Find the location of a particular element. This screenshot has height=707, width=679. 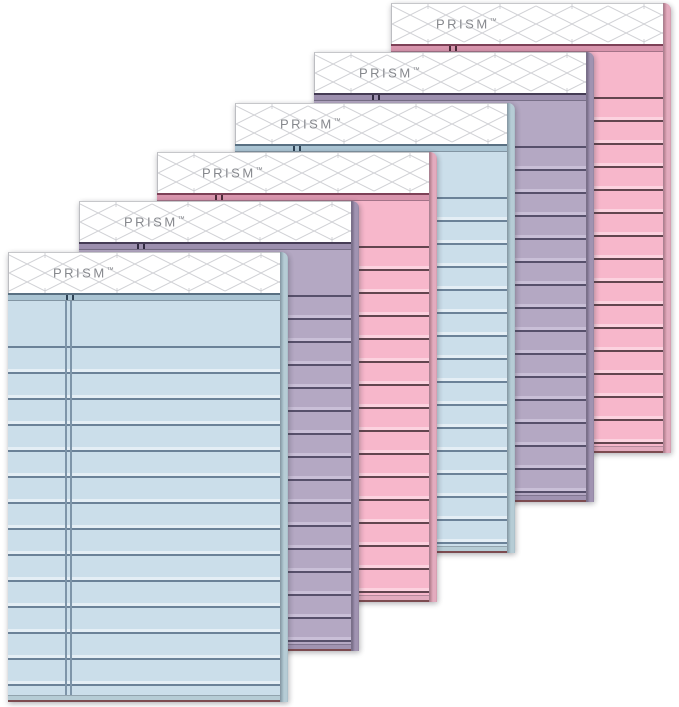

pad-bottom-edge is located at coordinates (148, 698).